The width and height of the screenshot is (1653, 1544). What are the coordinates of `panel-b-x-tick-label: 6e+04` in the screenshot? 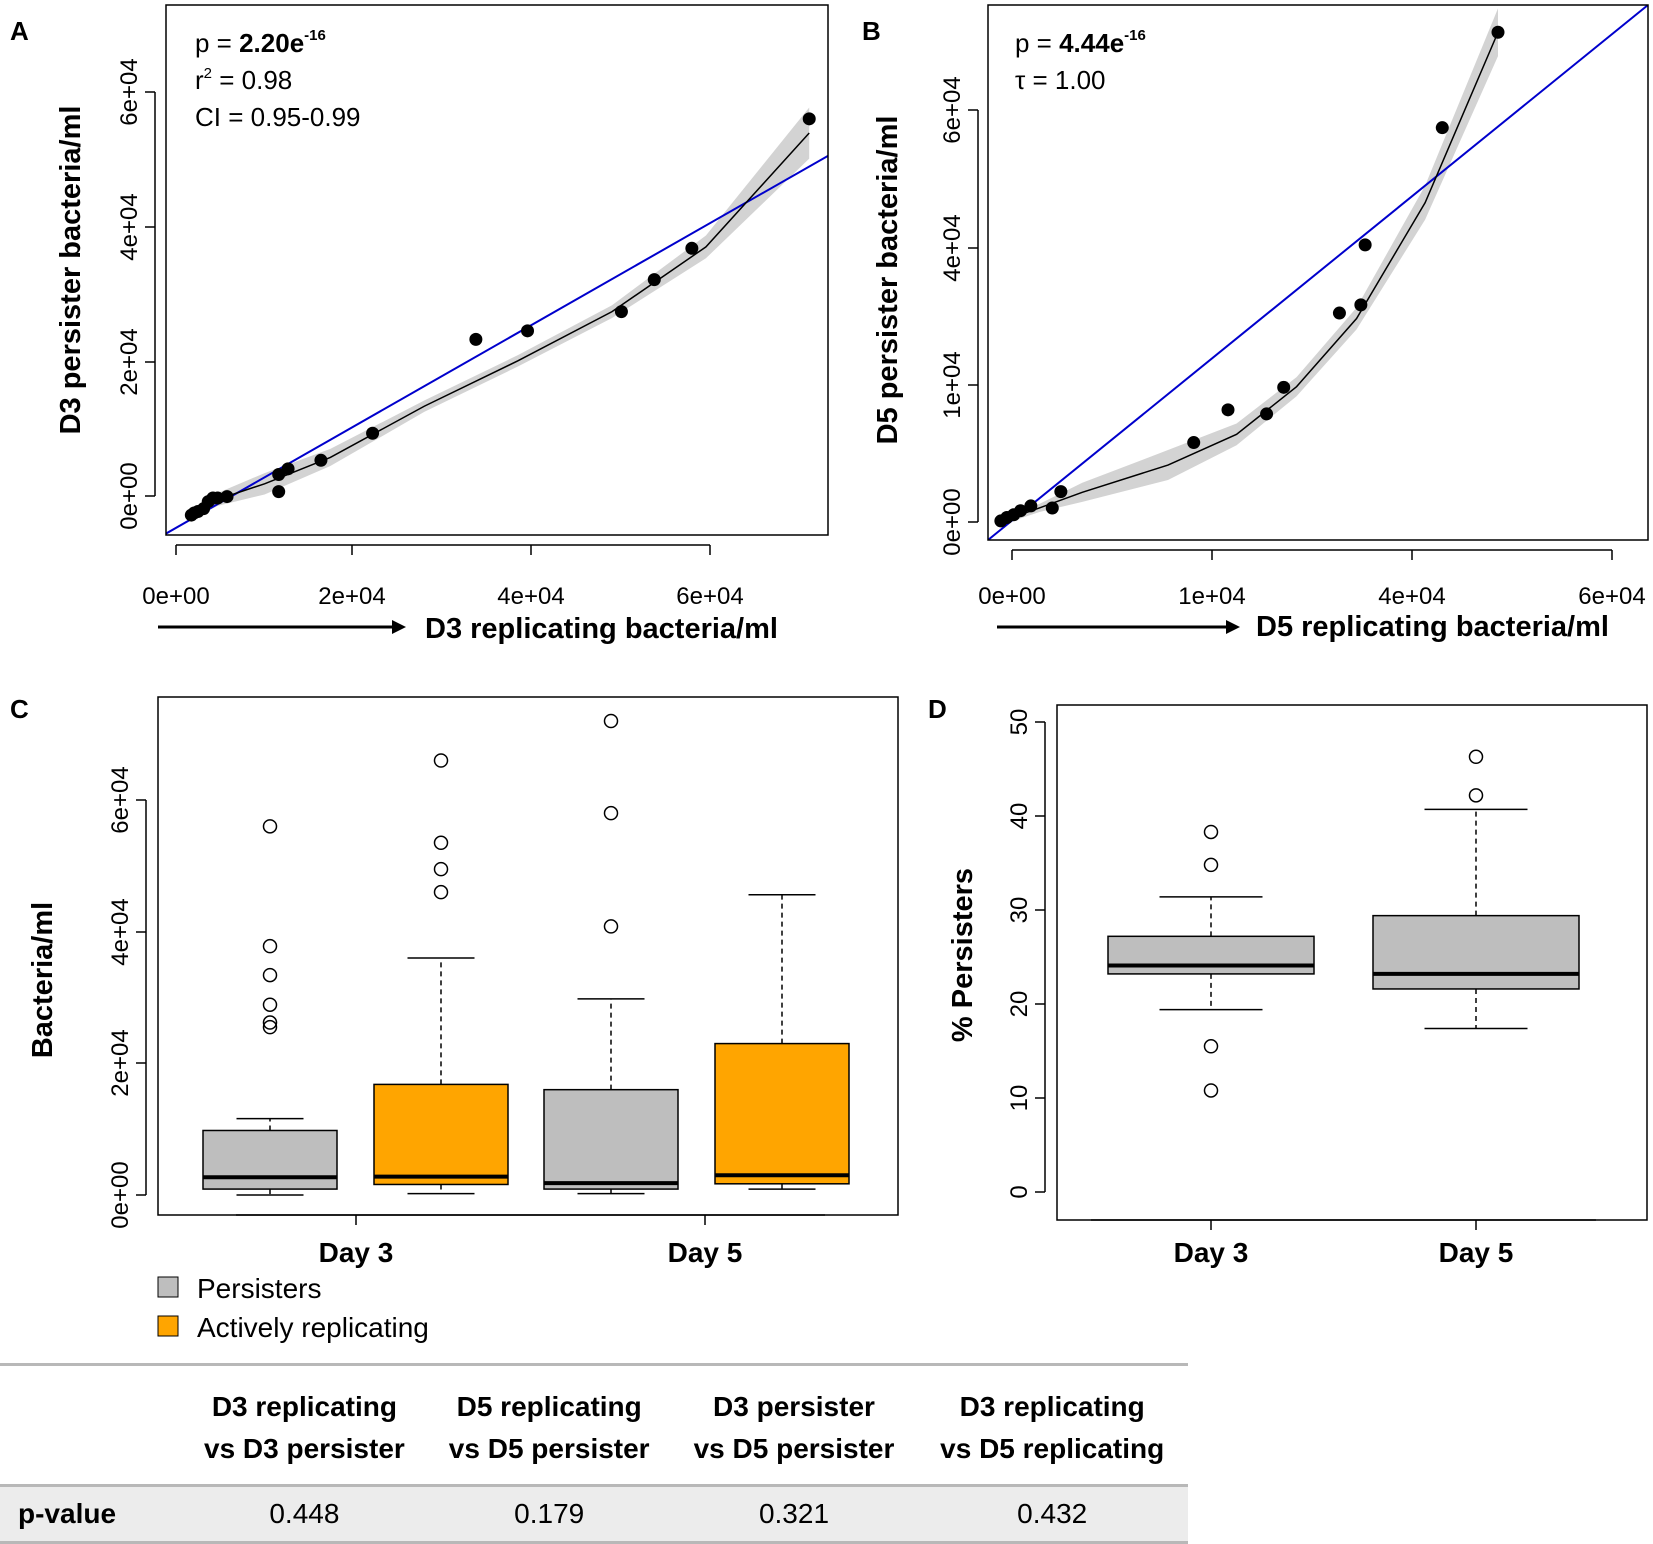 It's located at (1611, 596).